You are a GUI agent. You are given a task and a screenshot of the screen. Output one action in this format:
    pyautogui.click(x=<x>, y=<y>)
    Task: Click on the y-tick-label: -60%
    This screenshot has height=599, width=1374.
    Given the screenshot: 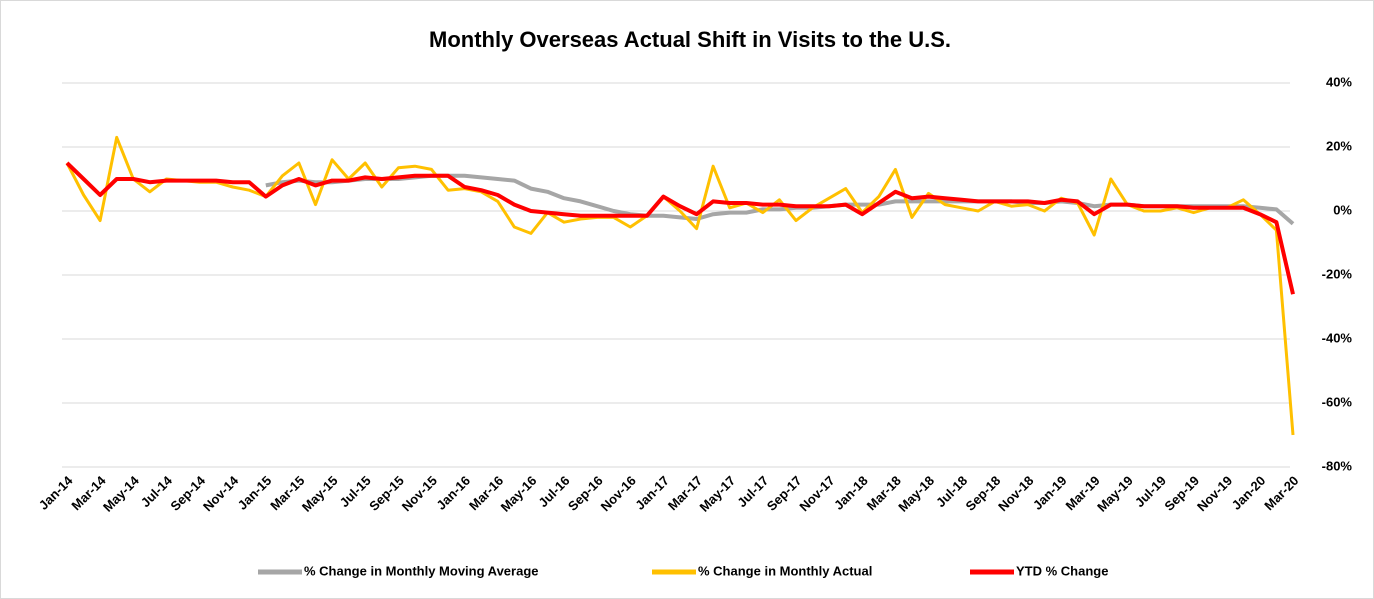 What is the action you would take?
    pyautogui.click(x=1337, y=401)
    